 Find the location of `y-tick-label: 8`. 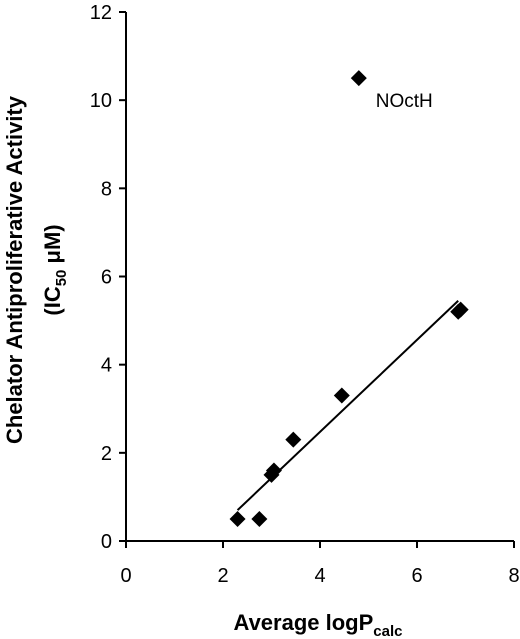

y-tick-label: 8 is located at coordinates (106, 189).